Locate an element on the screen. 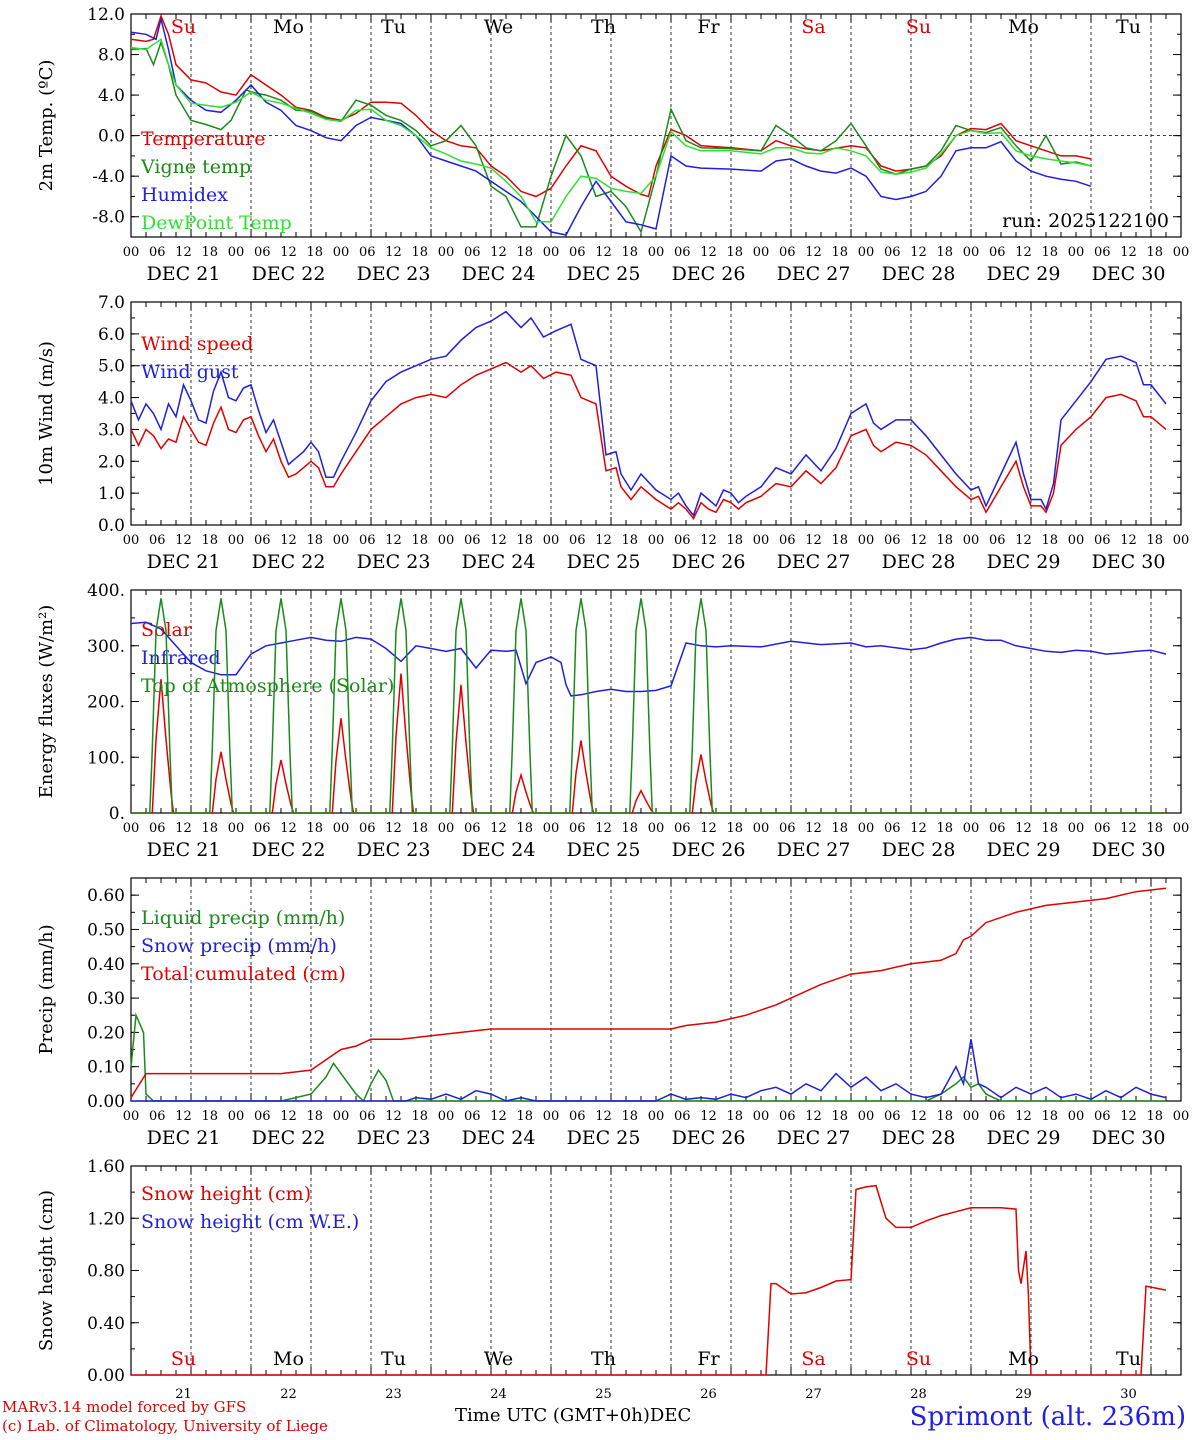  legend-entry: Liquid precip (mm/h) is located at coordinates (243, 918).